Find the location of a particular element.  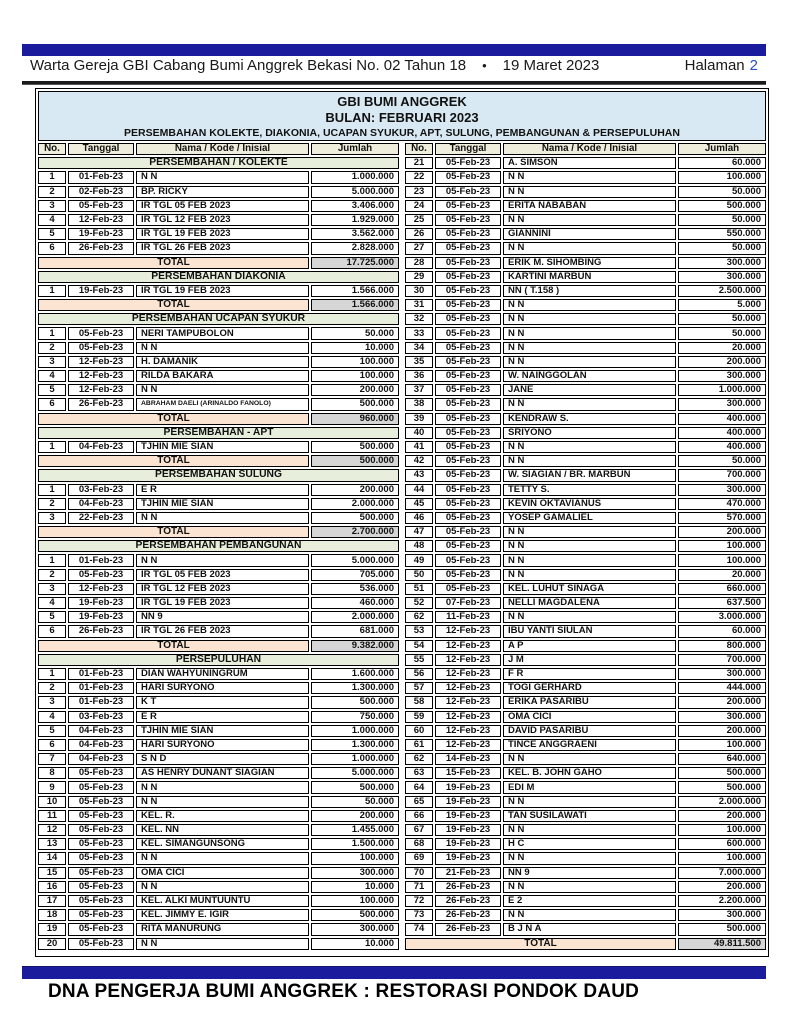

table-row: 1 01-Feb-23 N N 1.000.000 is located at coordinates (218, 177).